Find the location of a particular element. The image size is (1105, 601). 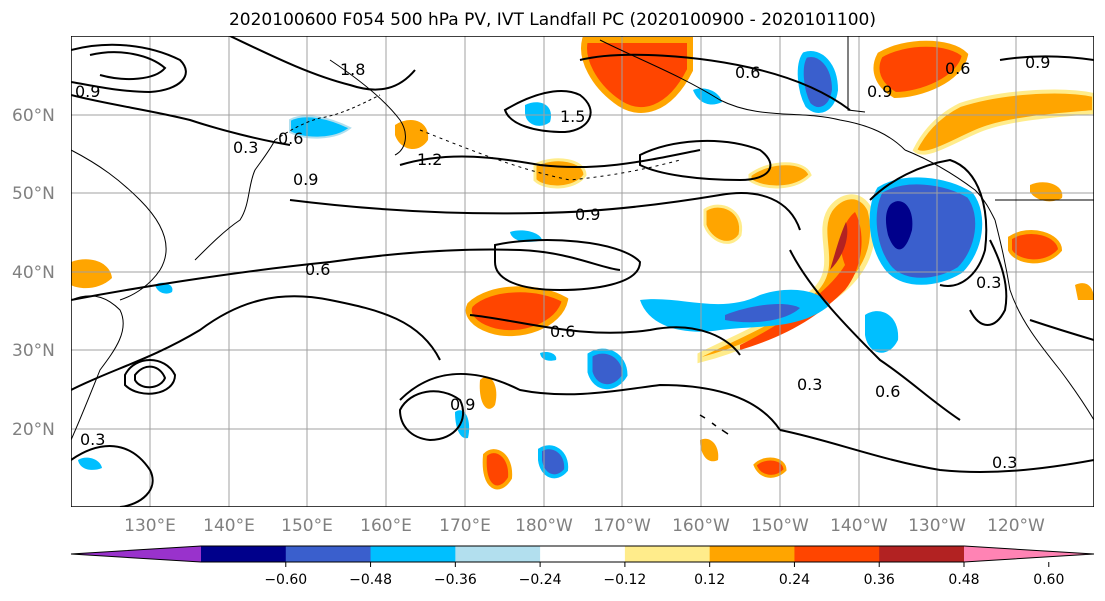

contour-0-9-ne is located at coordinates (1046, 58).